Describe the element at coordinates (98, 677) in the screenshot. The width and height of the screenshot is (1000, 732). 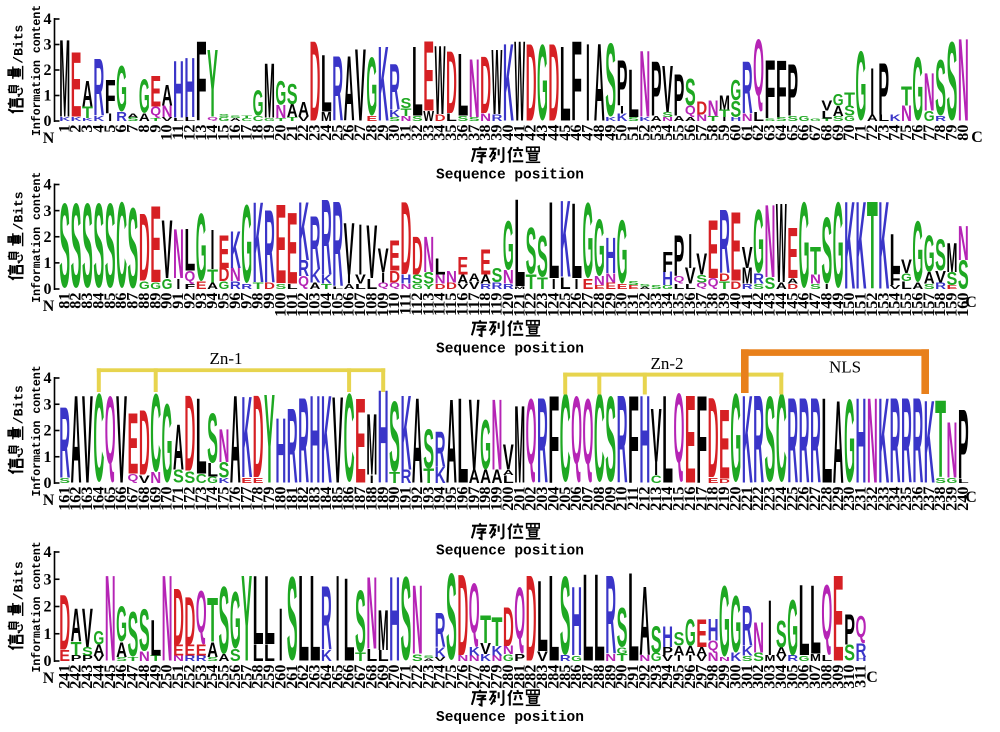
I see `svg-text: 244` at that location.